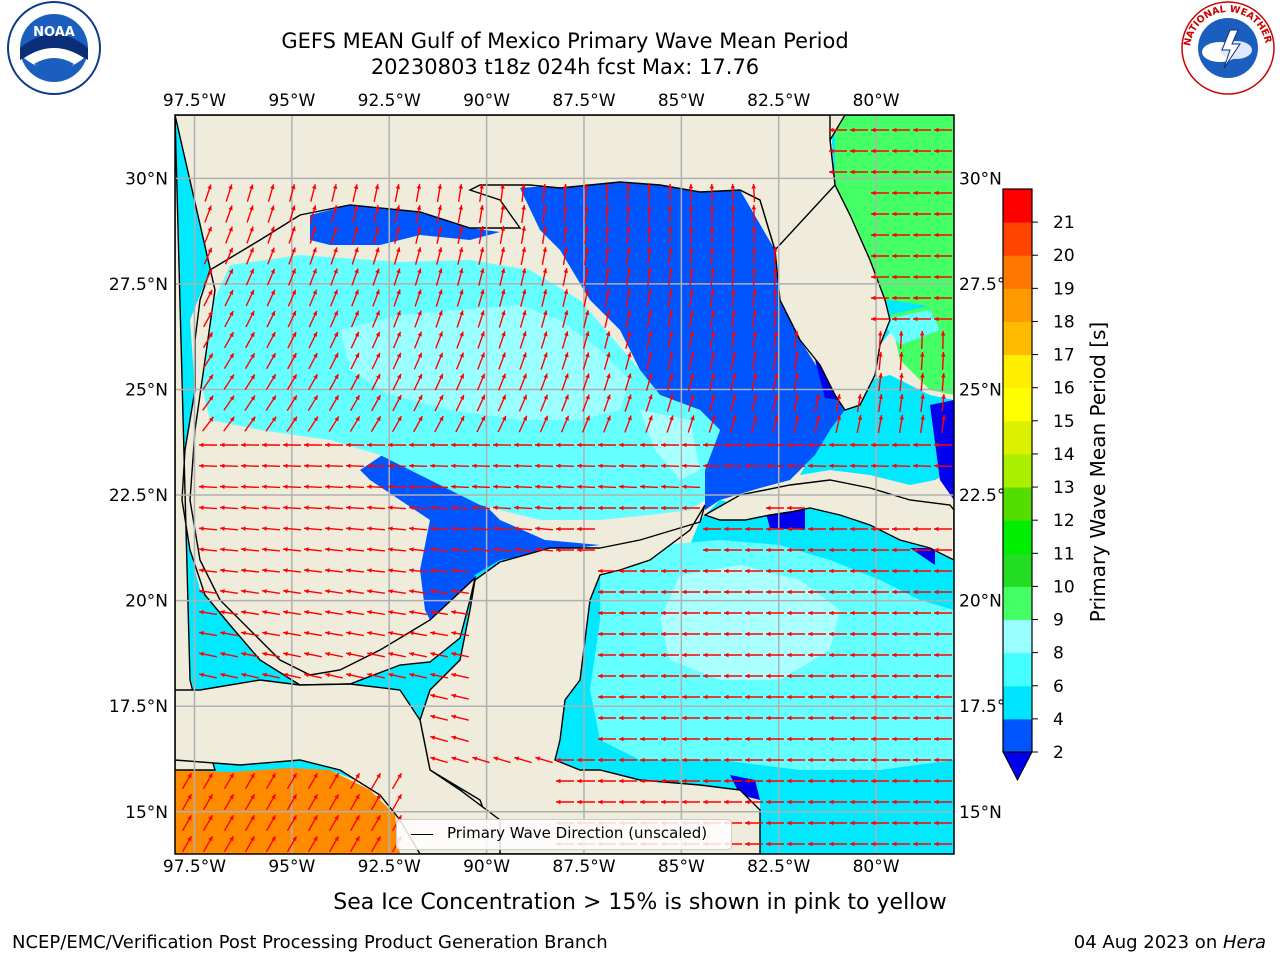 The width and height of the screenshot is (1280, 960). I want to click on lon-tick-label-top: 92.5°W, so click(389, 101).